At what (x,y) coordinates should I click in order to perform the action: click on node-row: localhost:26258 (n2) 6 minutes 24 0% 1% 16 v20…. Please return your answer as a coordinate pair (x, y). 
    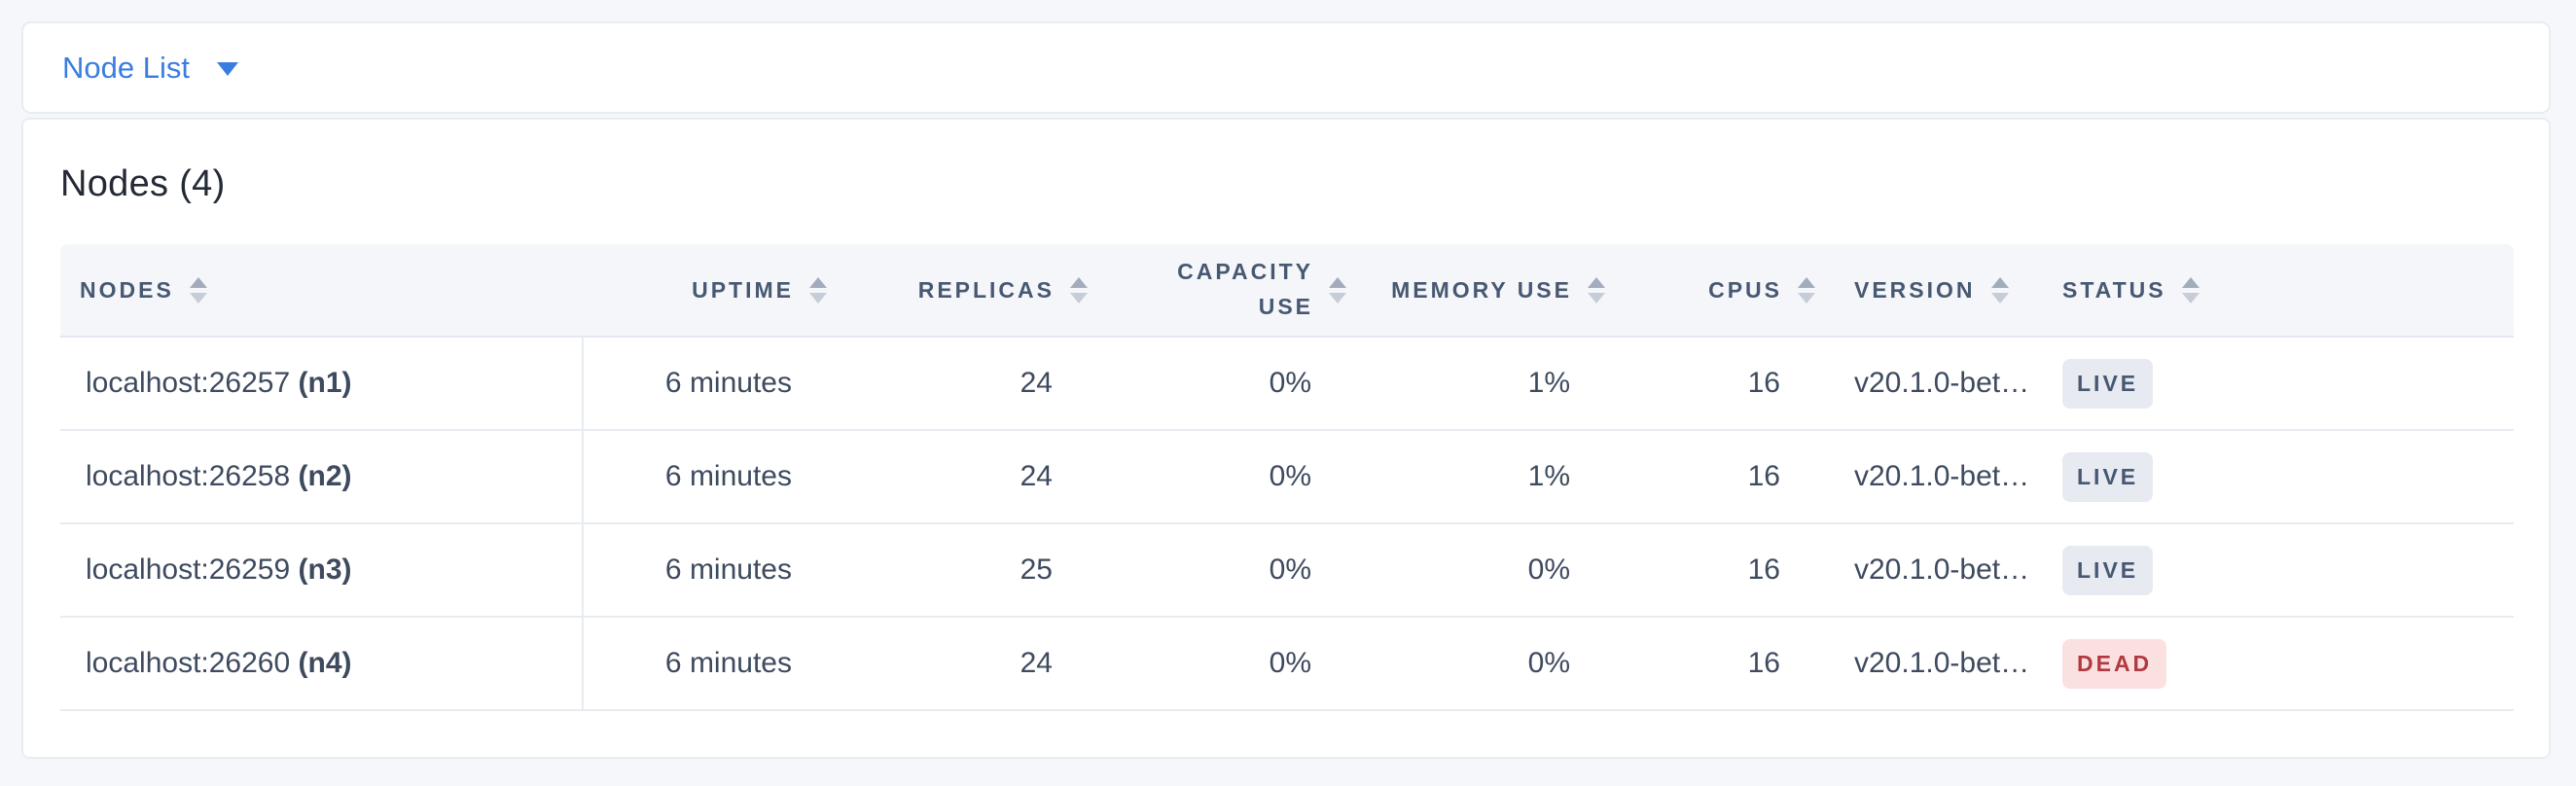
    Looking at the image, I should click on (1287, 477).